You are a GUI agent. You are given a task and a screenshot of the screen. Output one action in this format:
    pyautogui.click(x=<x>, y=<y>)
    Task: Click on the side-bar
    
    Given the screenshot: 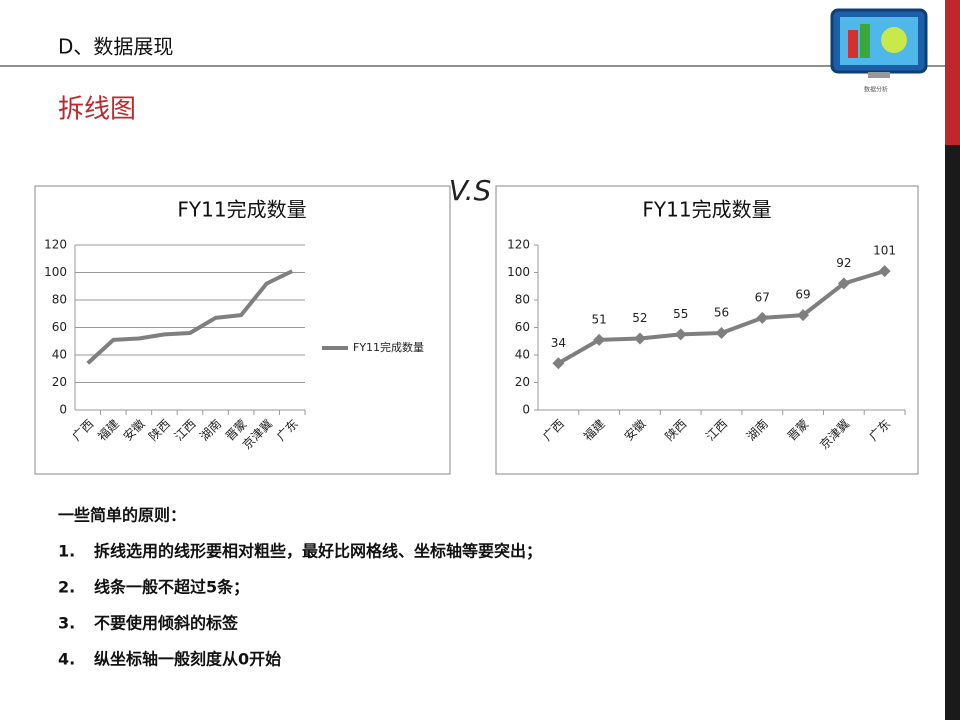 What is the action you would take?
    pyautogui.click(x=952, y=360)
    